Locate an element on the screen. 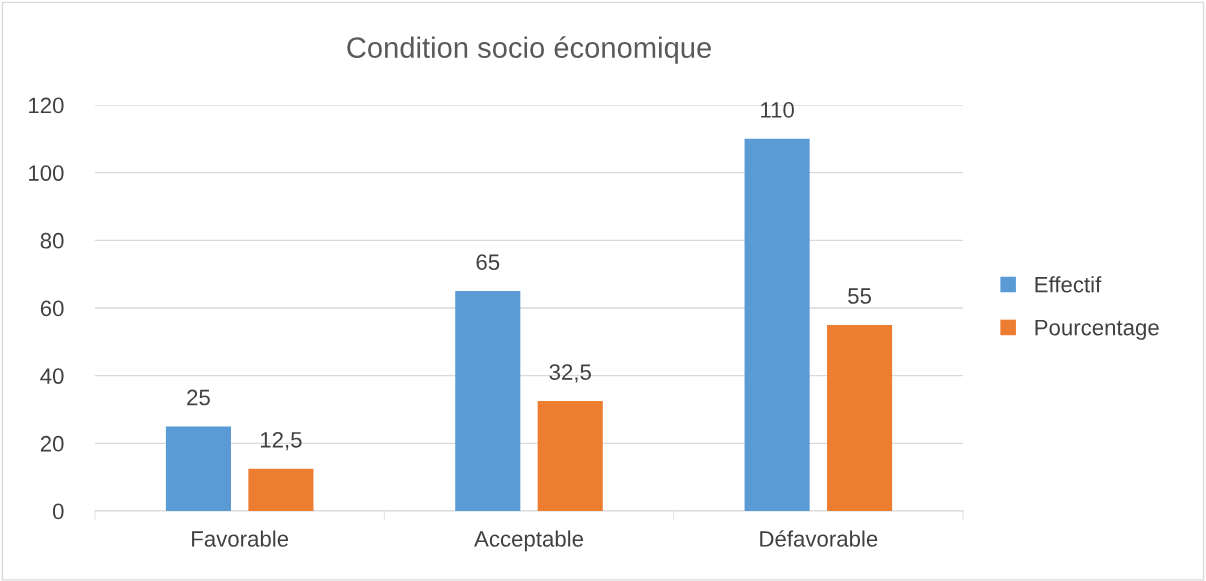 This screenshot has height=581, width=1206. y-tick-label: 100 is located at coordinates (46, 173).